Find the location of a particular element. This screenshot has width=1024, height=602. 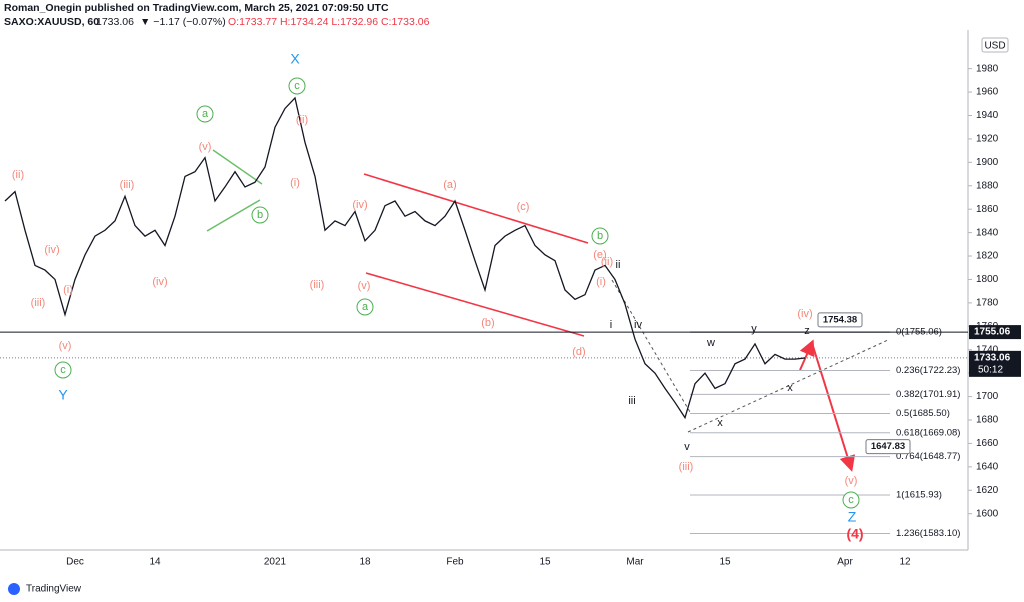

y-tick-label: 1940 is located at coordinates (987, 115).